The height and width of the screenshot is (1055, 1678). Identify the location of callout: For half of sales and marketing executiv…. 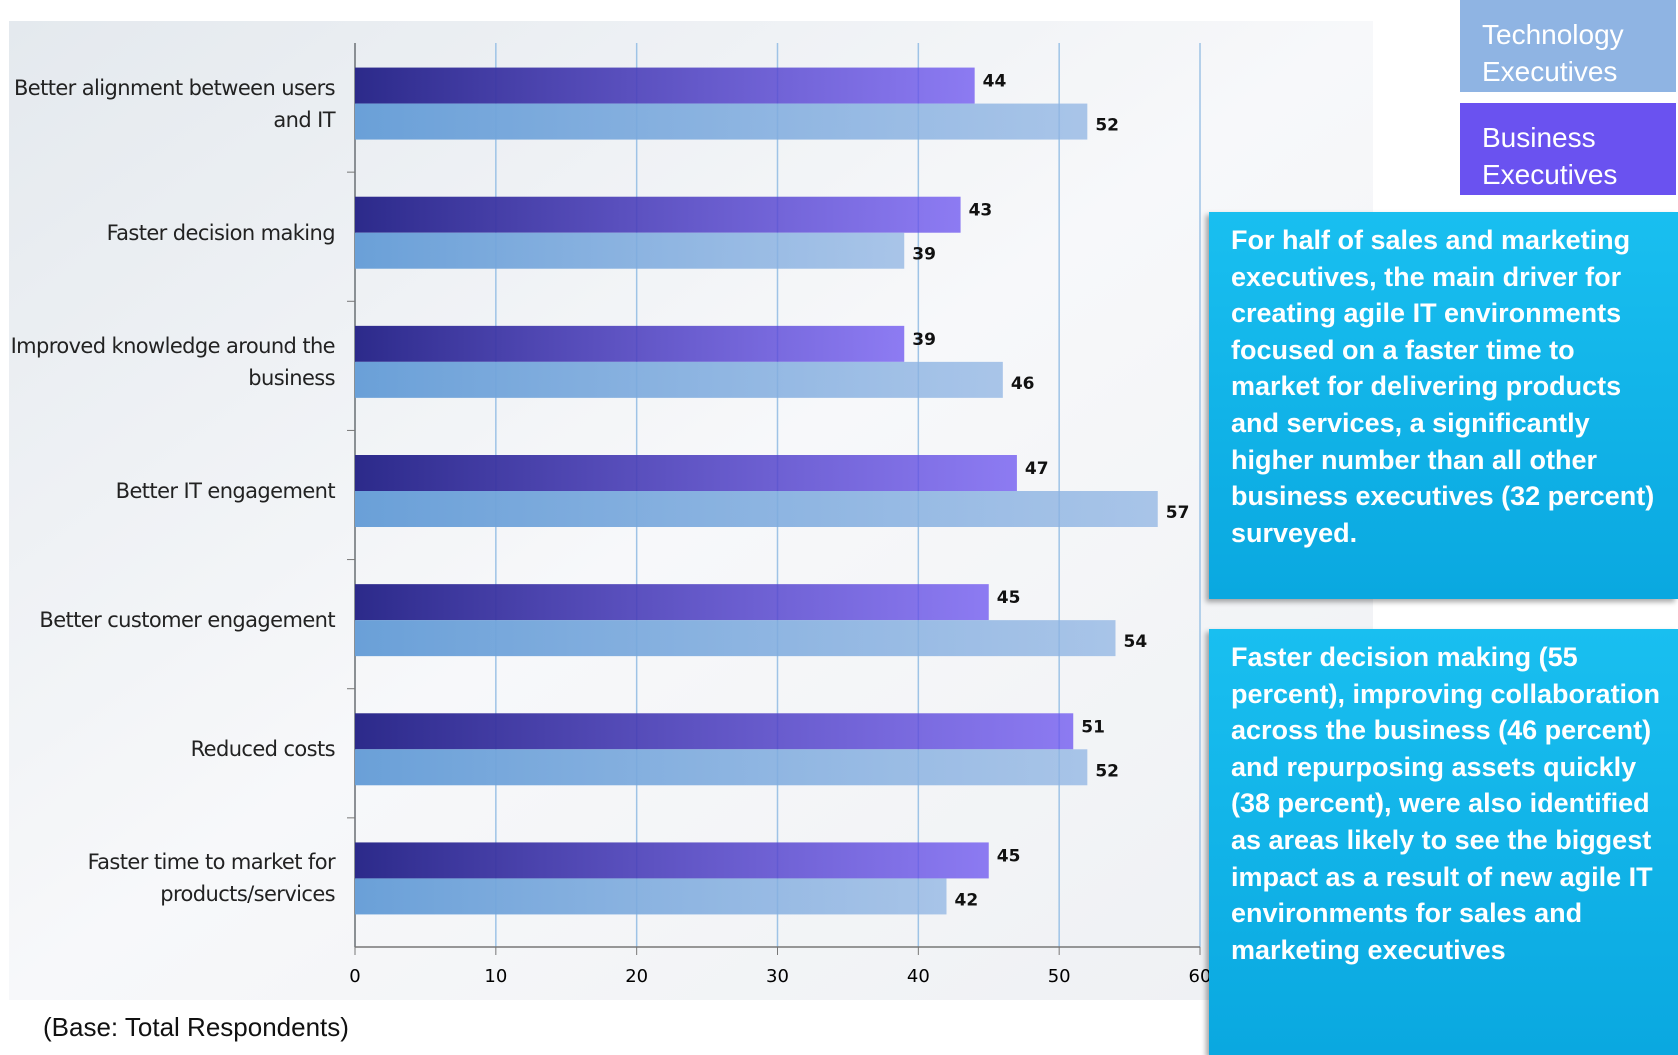
(1443, 405).